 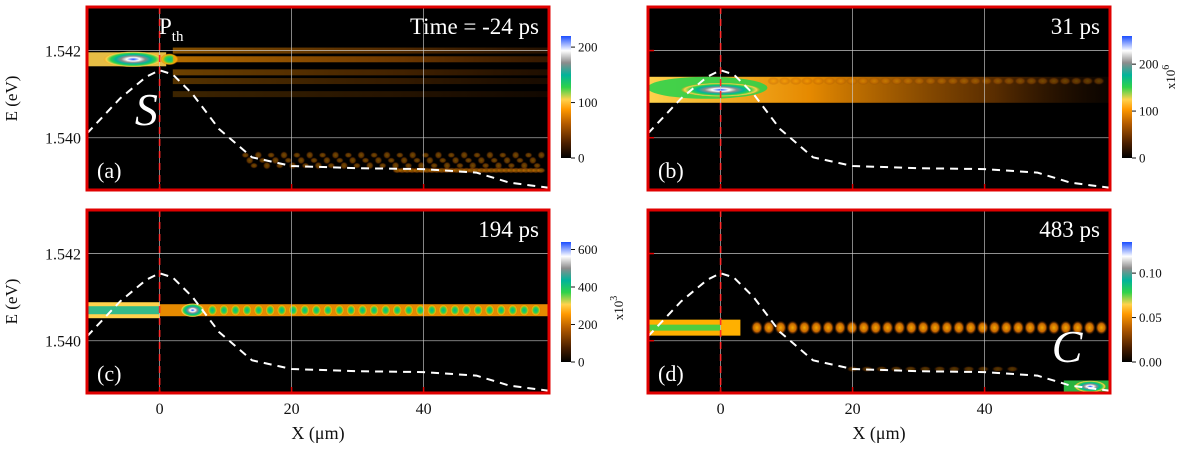 What do you see at coordinates (614, 298) in the screenshot?
I see `colorbar-multiplier-exp: 3` at bounding box center [614, 298].